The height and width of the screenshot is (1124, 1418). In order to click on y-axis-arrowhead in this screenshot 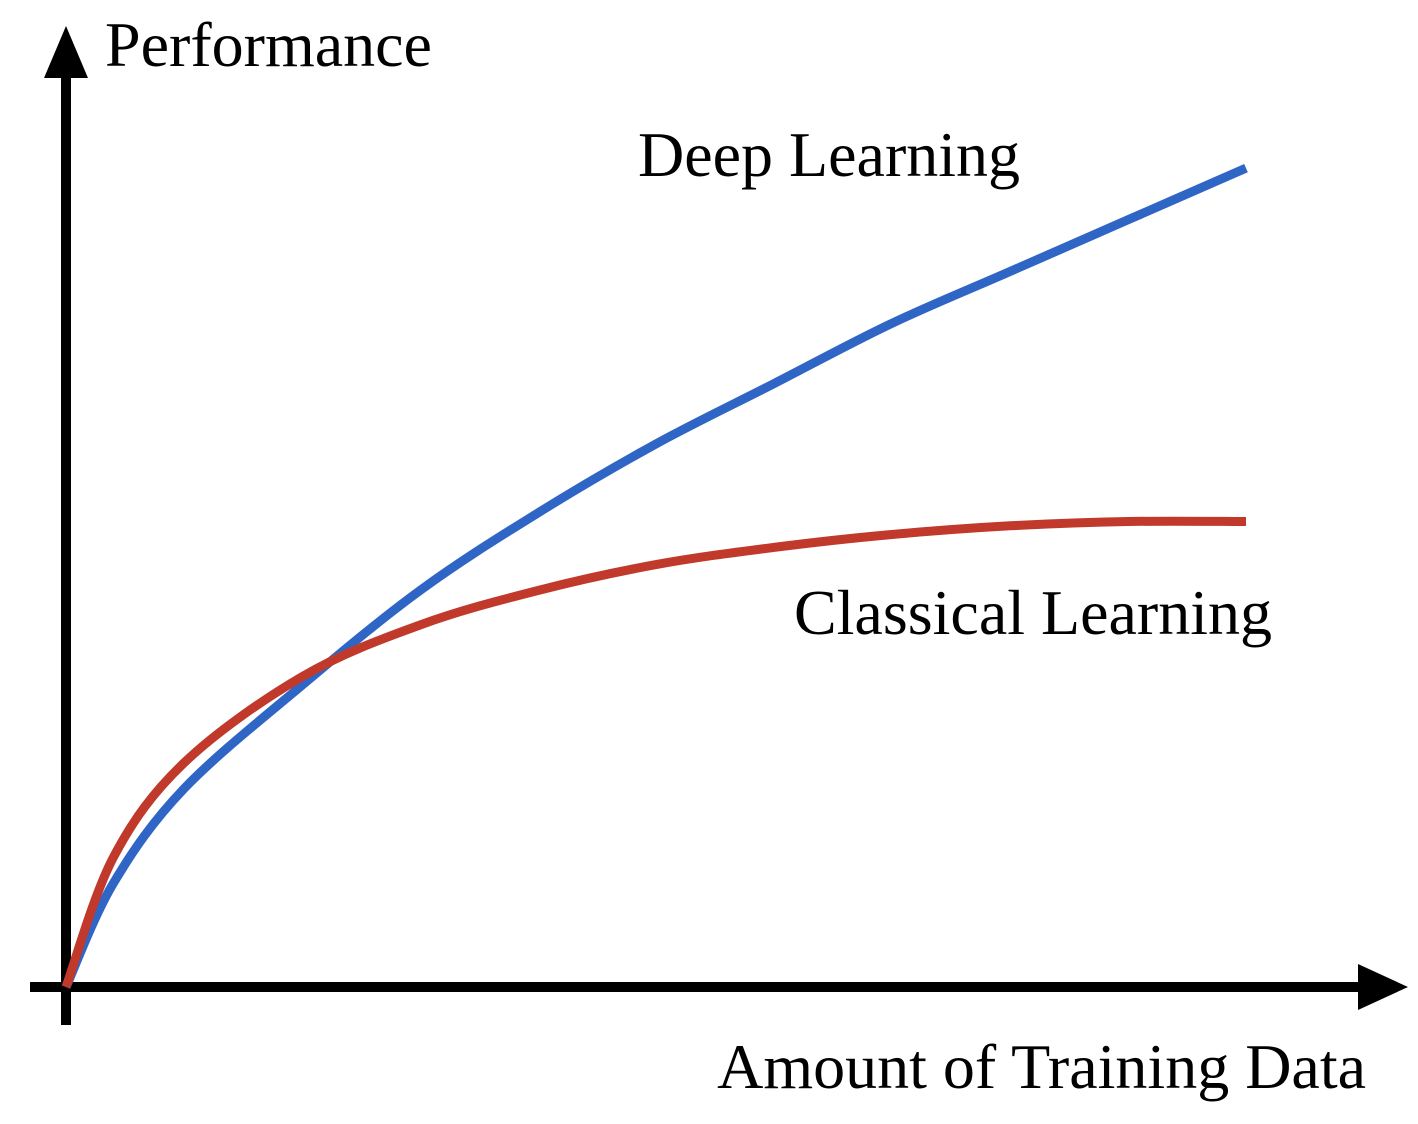, I will do `click(66, 52)`.